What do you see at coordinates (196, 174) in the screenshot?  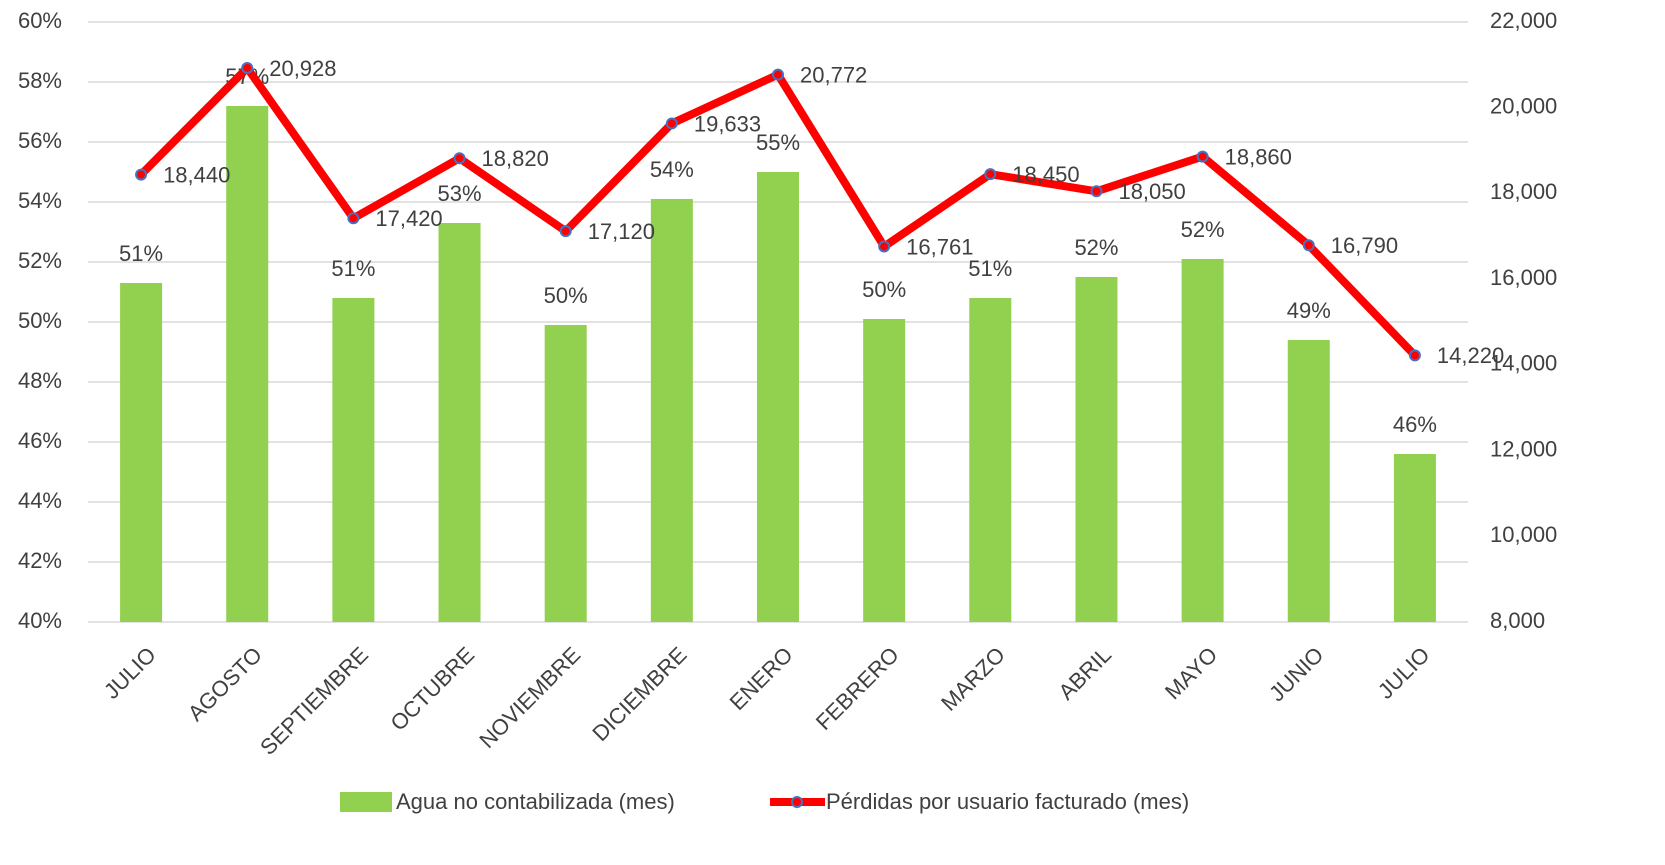 I see `line-value-label: 18,440` at bounding box center [196, 174].